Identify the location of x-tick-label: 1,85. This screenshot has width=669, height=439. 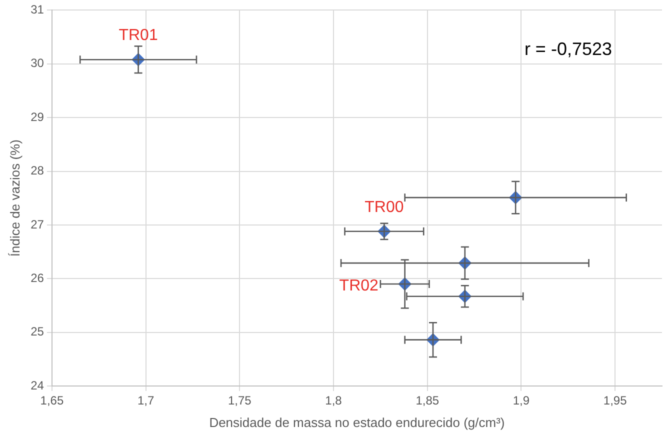
(428, 401).